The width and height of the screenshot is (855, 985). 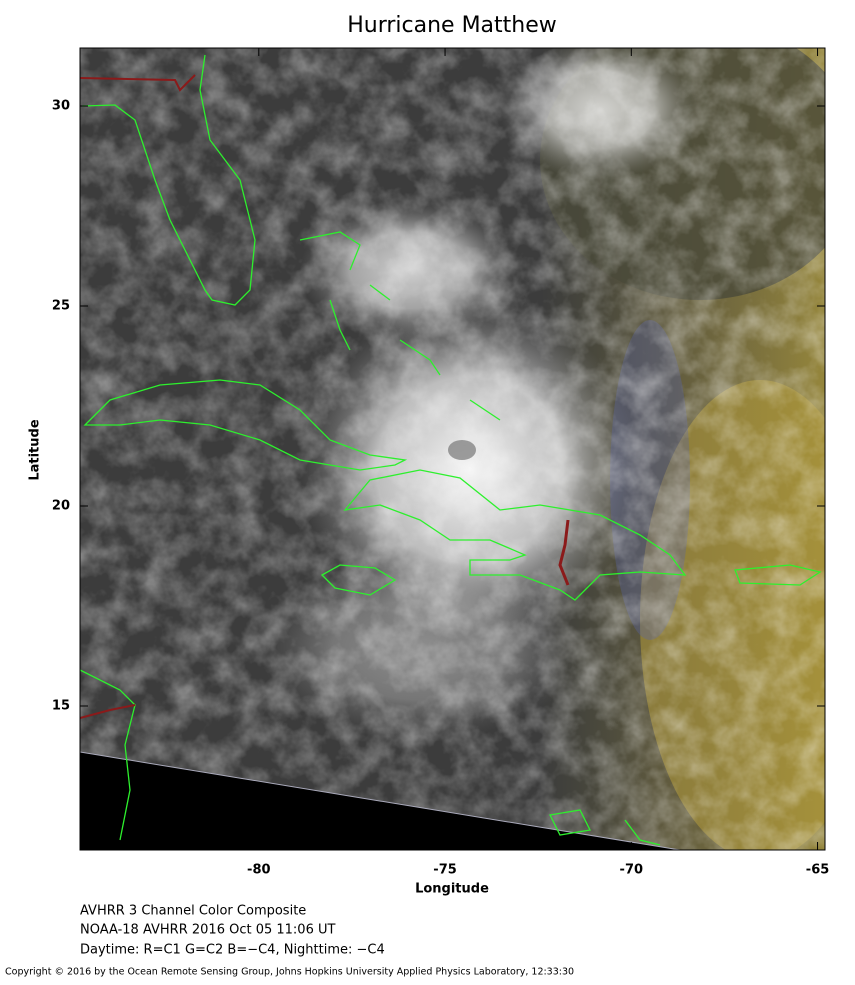 What do you see at coordinates (61, 506) in the screenshot?
I see `y-tick-label: 20` at bounding box center [61, 506].